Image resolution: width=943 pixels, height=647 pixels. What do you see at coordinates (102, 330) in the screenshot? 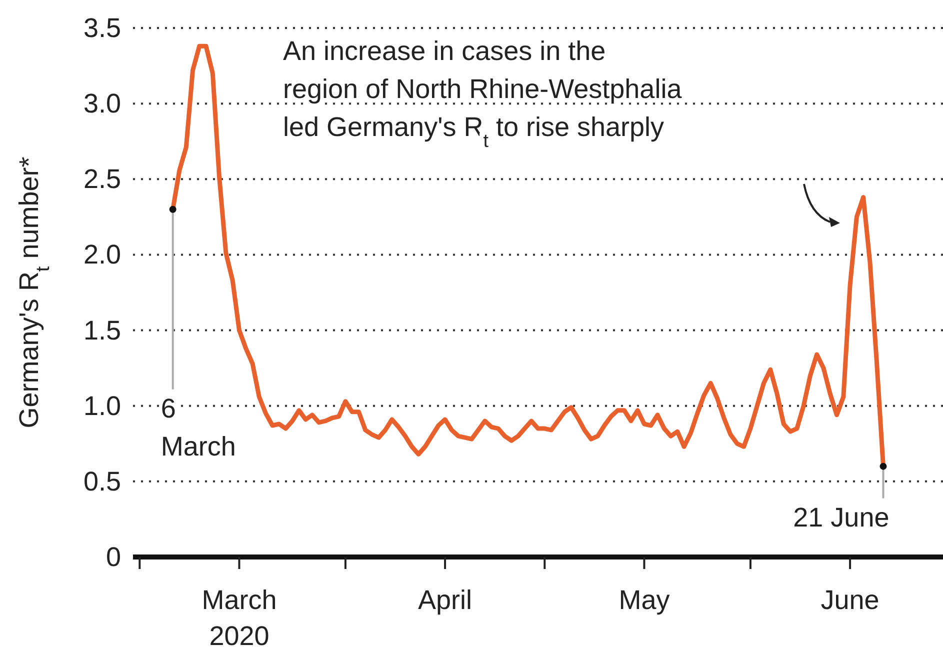
I see `y-tick-label: 1.5` at bounding box center [102, 330].